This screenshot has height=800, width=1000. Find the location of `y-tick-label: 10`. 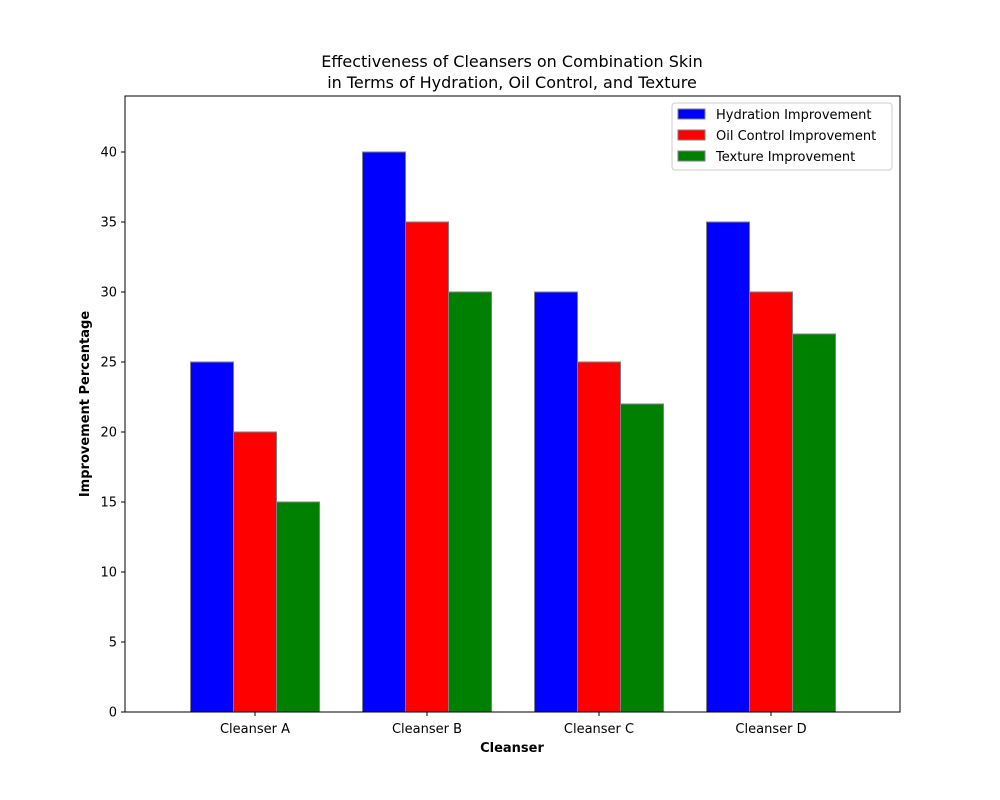

y-tick-label: 10 is located at coordinates (108, 573).